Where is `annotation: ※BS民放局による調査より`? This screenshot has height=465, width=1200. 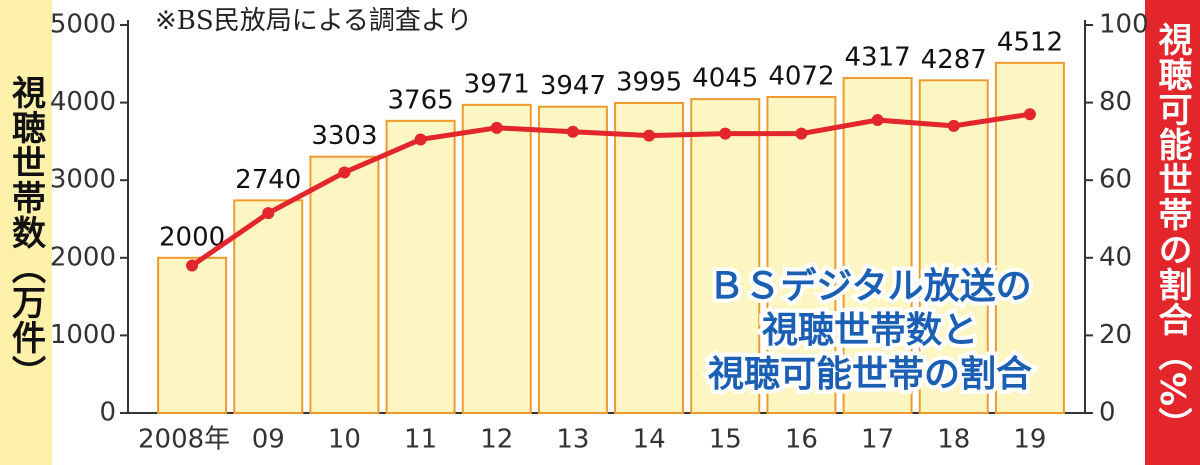
annotation: ※BS民放局による調査より is located at coordinates (313, 21).